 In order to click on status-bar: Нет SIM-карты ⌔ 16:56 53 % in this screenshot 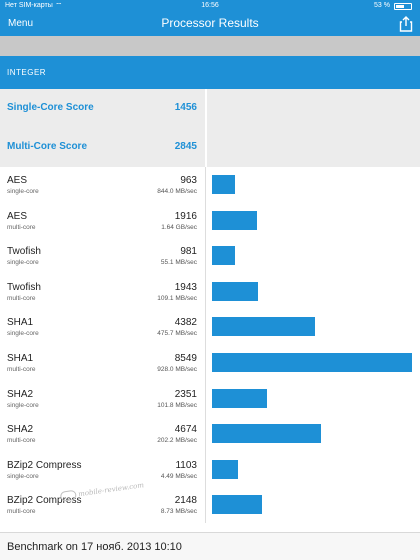, I will do `click(210, 6)`.